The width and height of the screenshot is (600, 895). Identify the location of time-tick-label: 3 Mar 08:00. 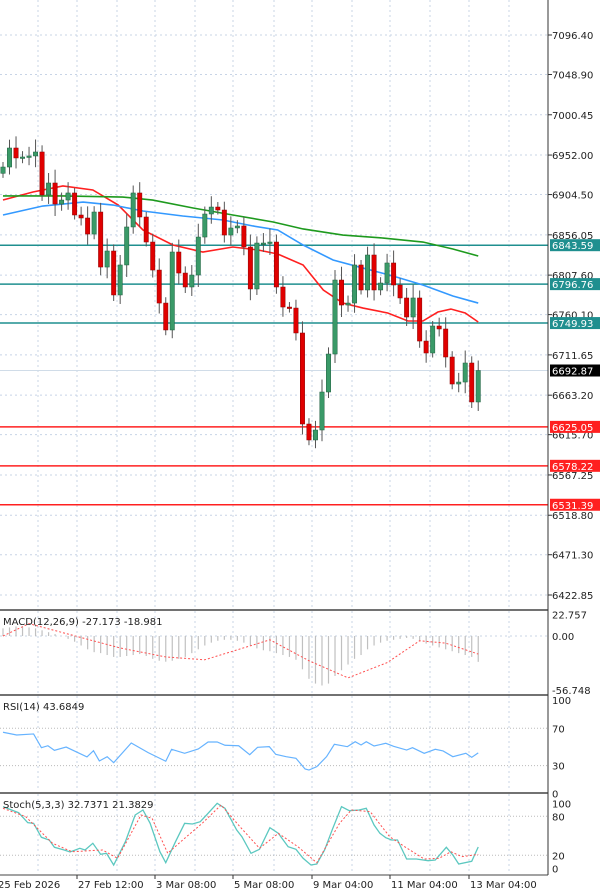
(186, 885).